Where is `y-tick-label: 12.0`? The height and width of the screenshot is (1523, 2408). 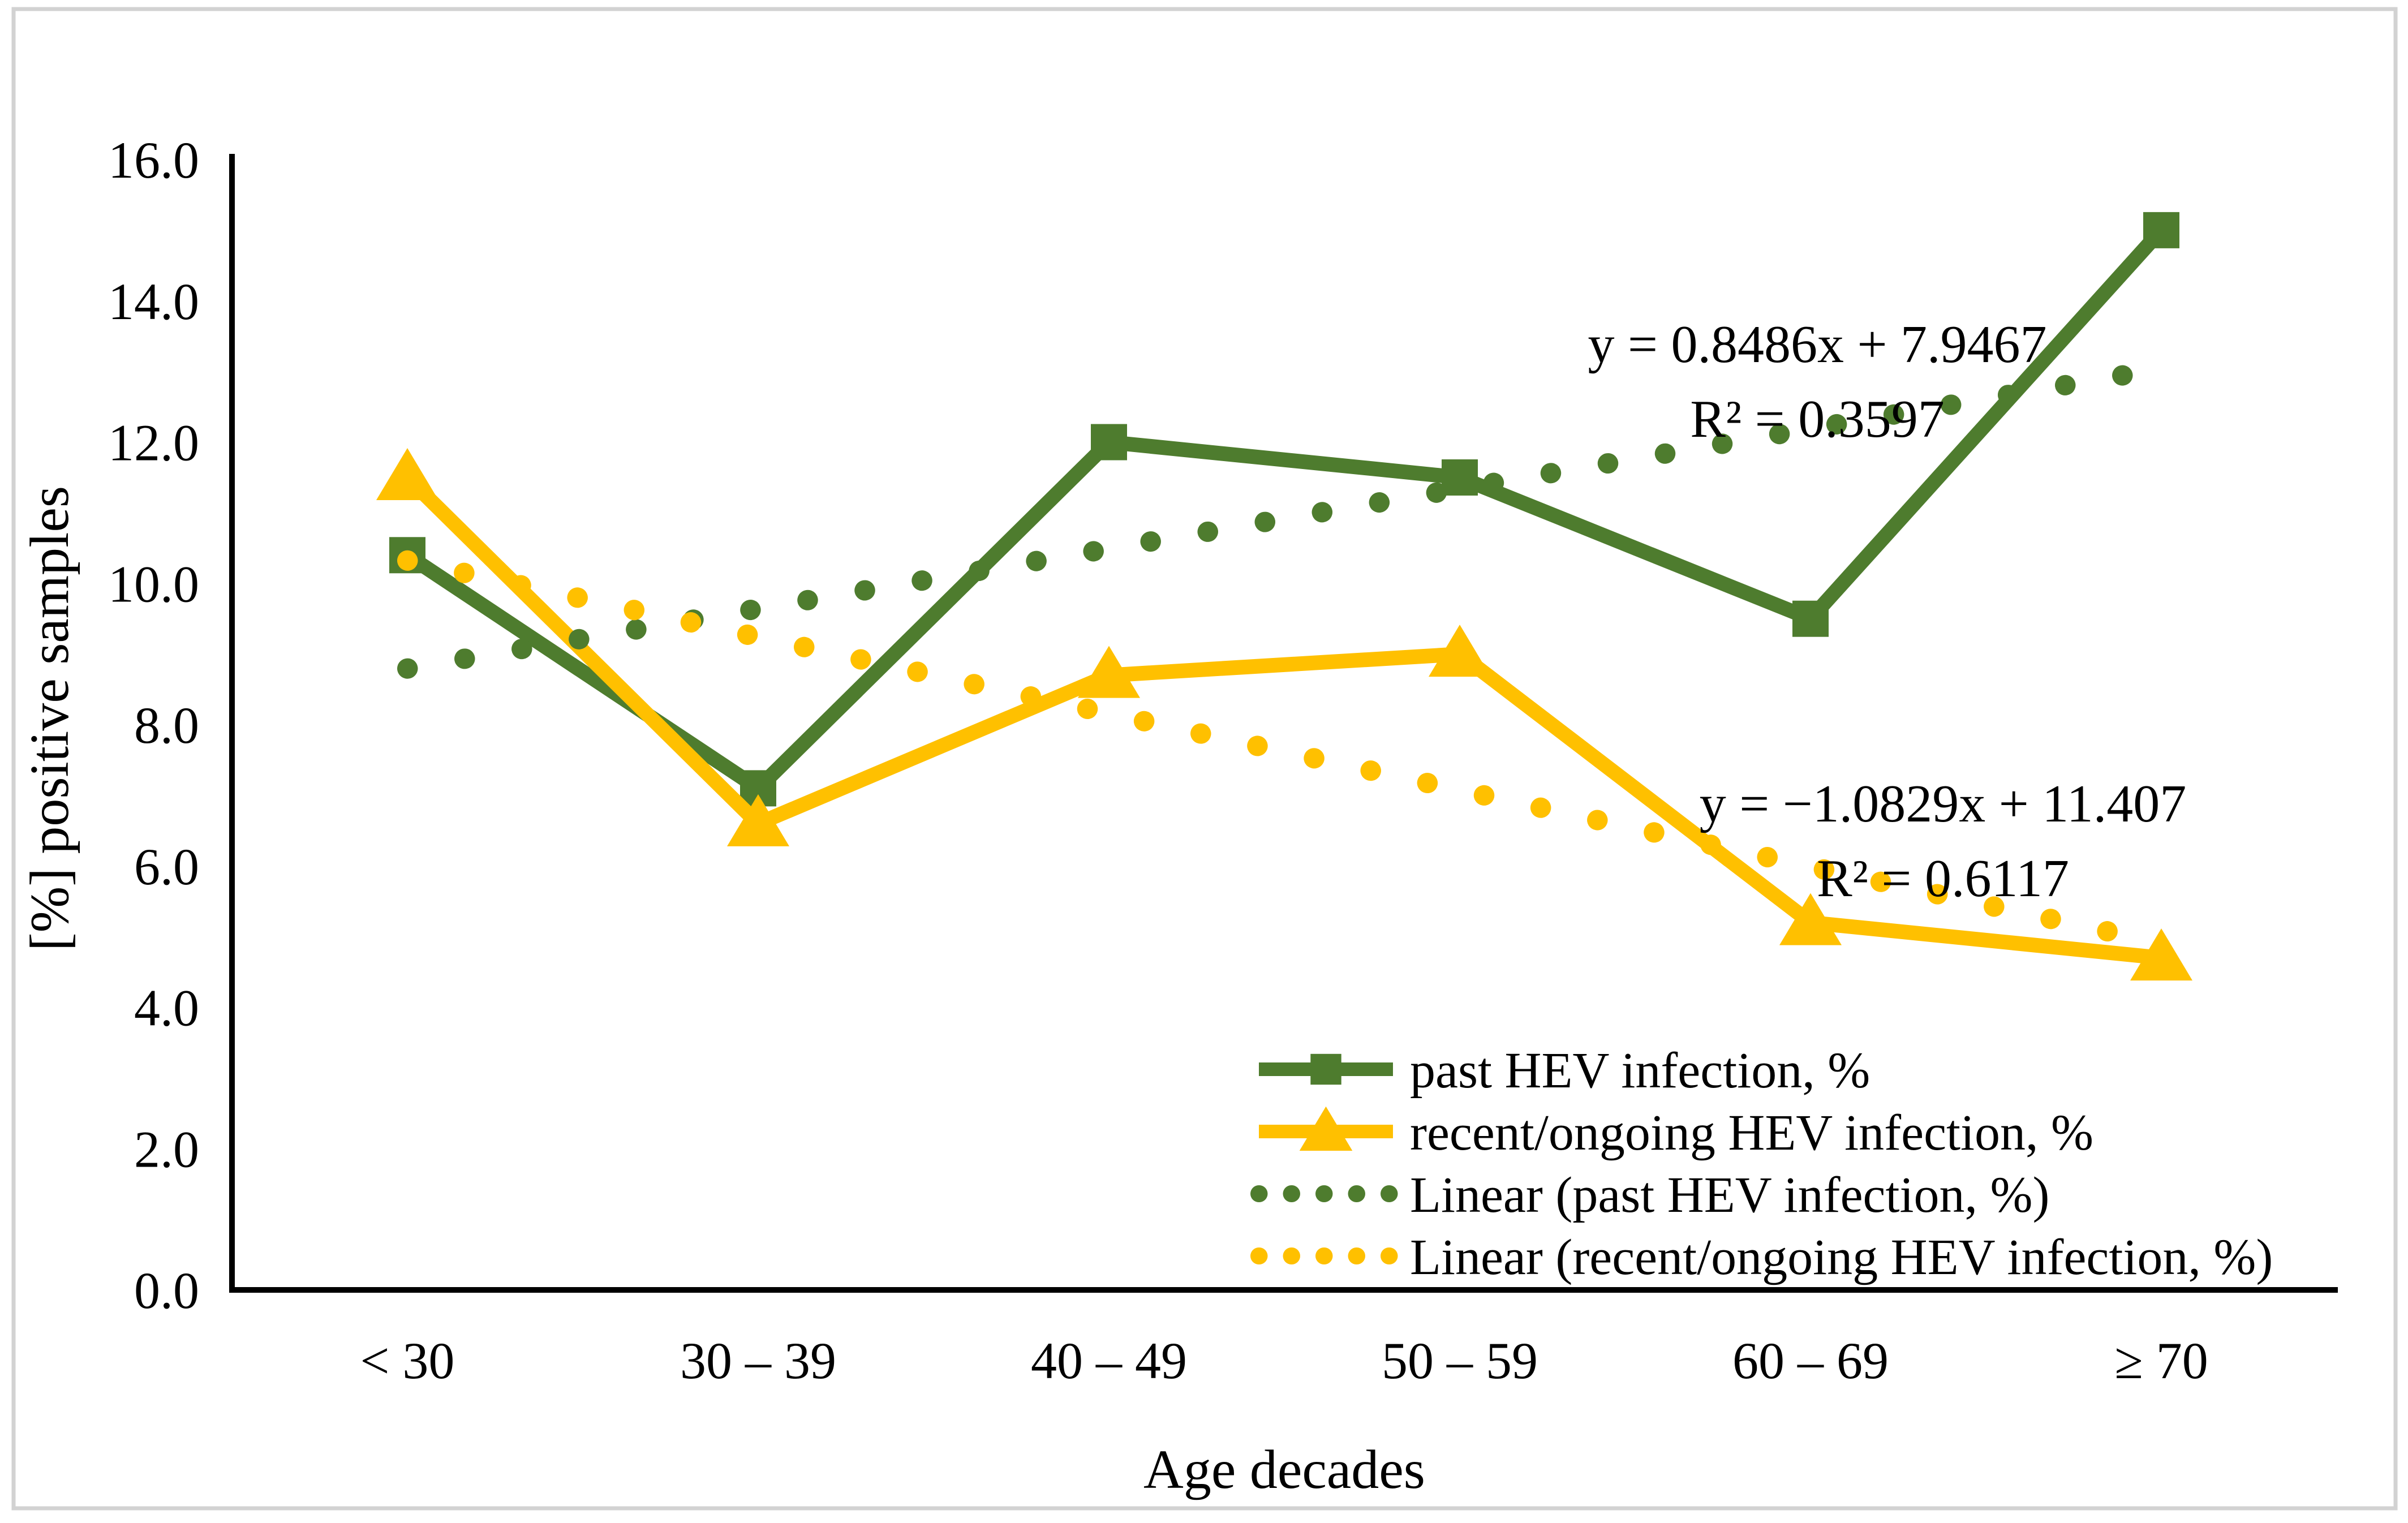
y-tick-label: 12.0 is located at coordinates (153, 443).